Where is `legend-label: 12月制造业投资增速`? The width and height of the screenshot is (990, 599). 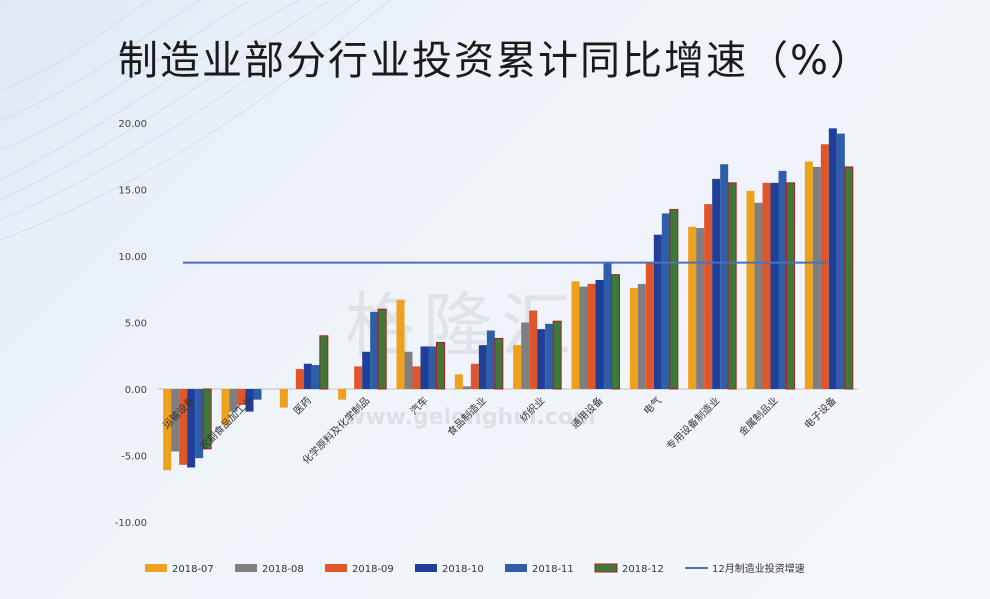
legend-label: 12月制造业投资增速 is located at coordinates (758, 568).